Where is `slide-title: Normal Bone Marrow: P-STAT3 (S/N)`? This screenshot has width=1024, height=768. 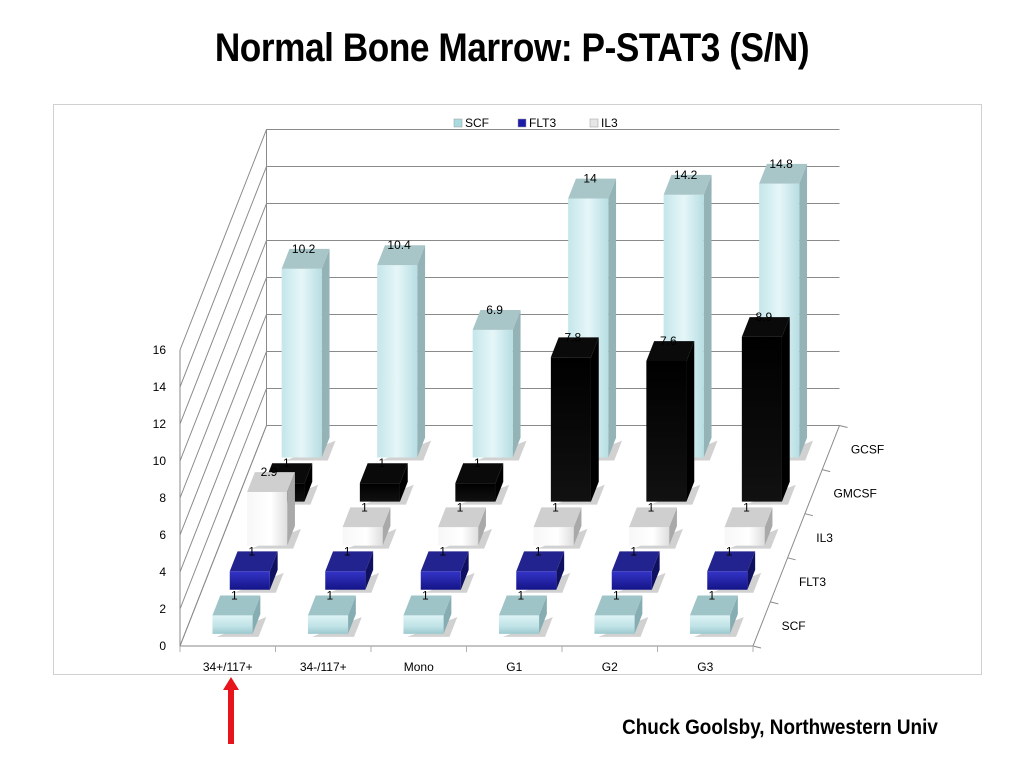 slide-title: Normal Bone Marrow: P-STAT3 (S/N) is located at coordinates (512, 48).